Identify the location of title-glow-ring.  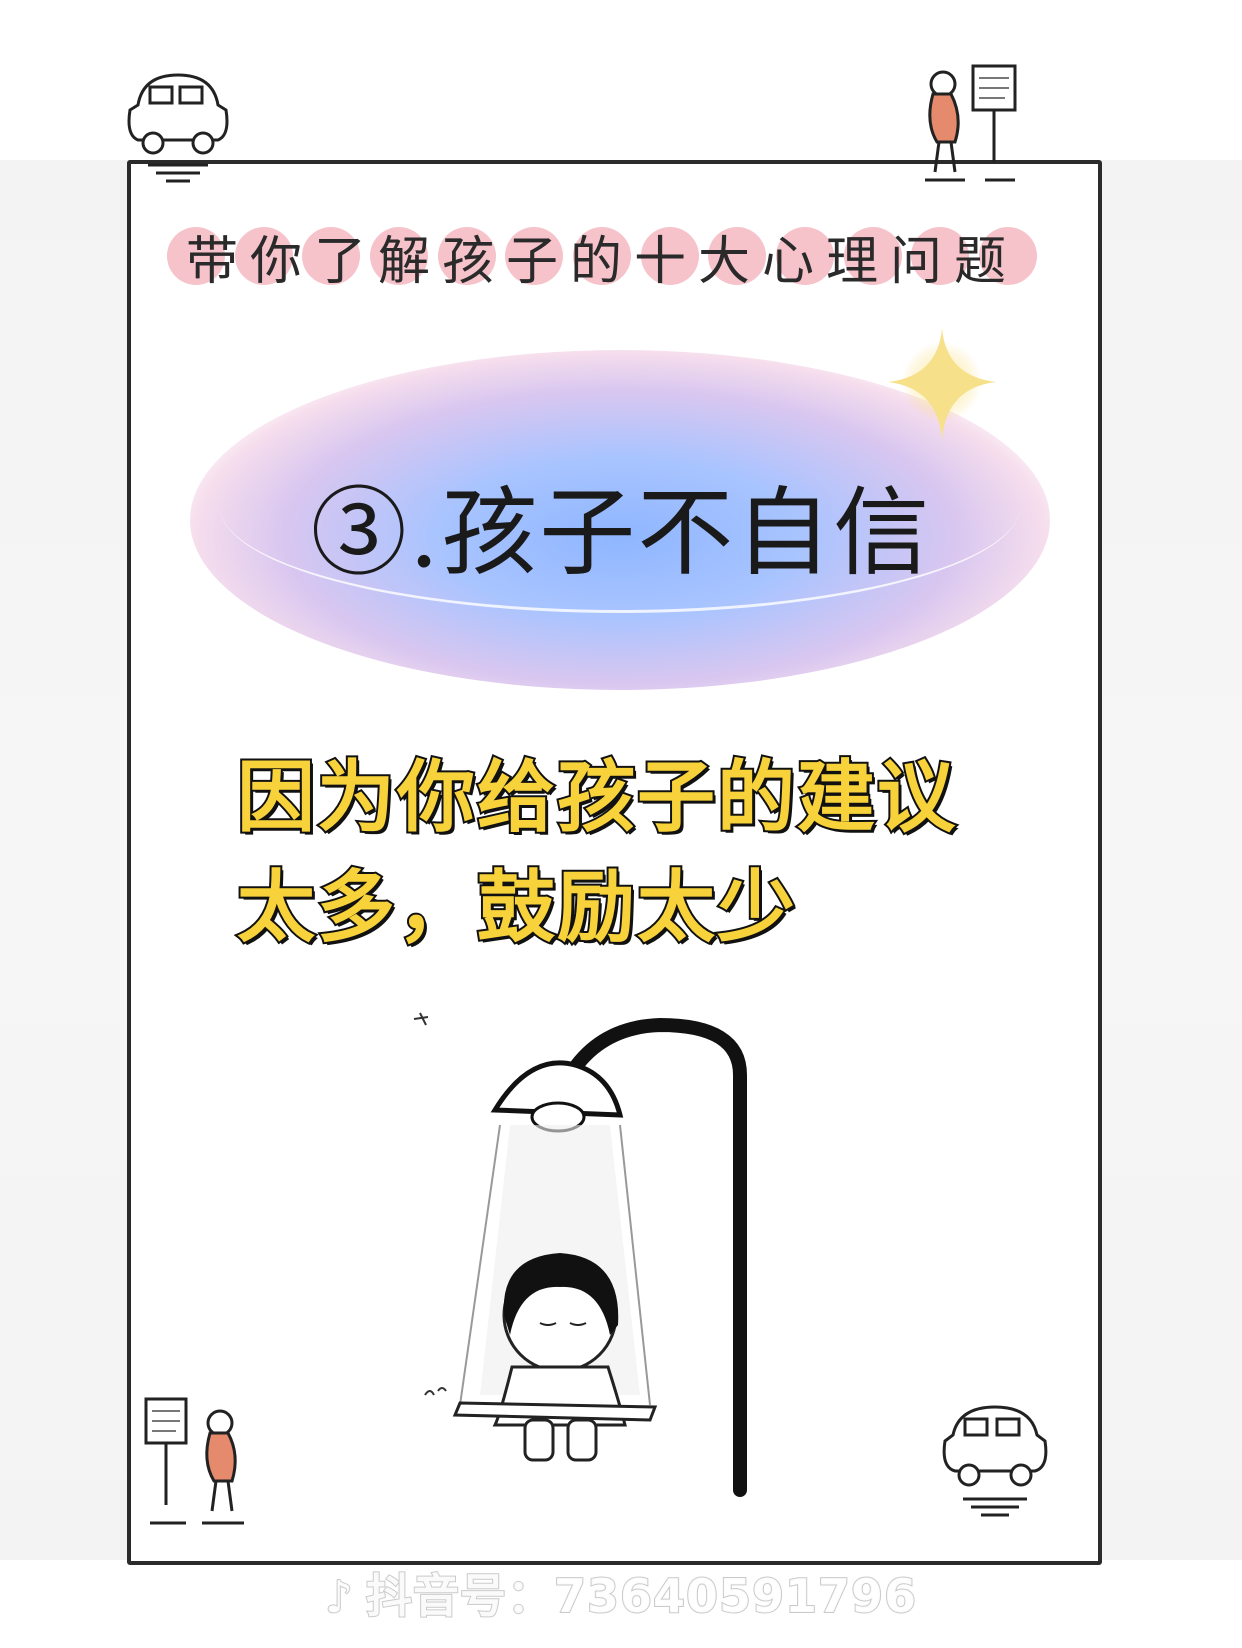
(620, 506).